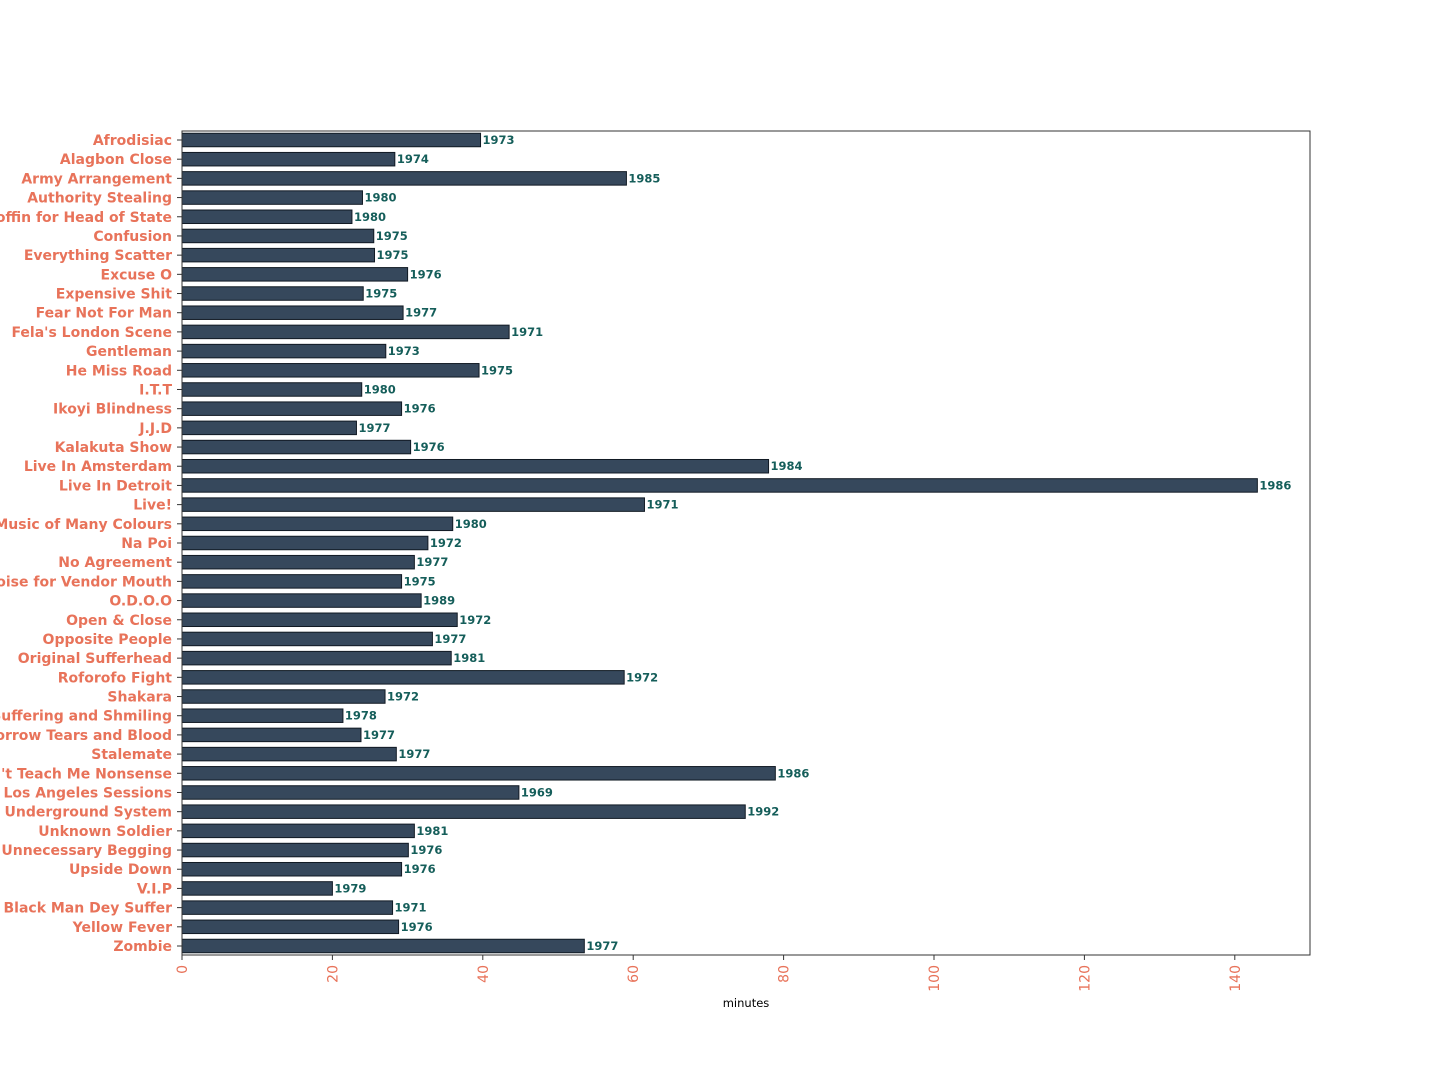 This screenshot has height=1092, width=1456. What do you see at coordinates (96, 179) in the screenshot?
I see `category-label: Army Arrangement` at bounding box center [96, 179].